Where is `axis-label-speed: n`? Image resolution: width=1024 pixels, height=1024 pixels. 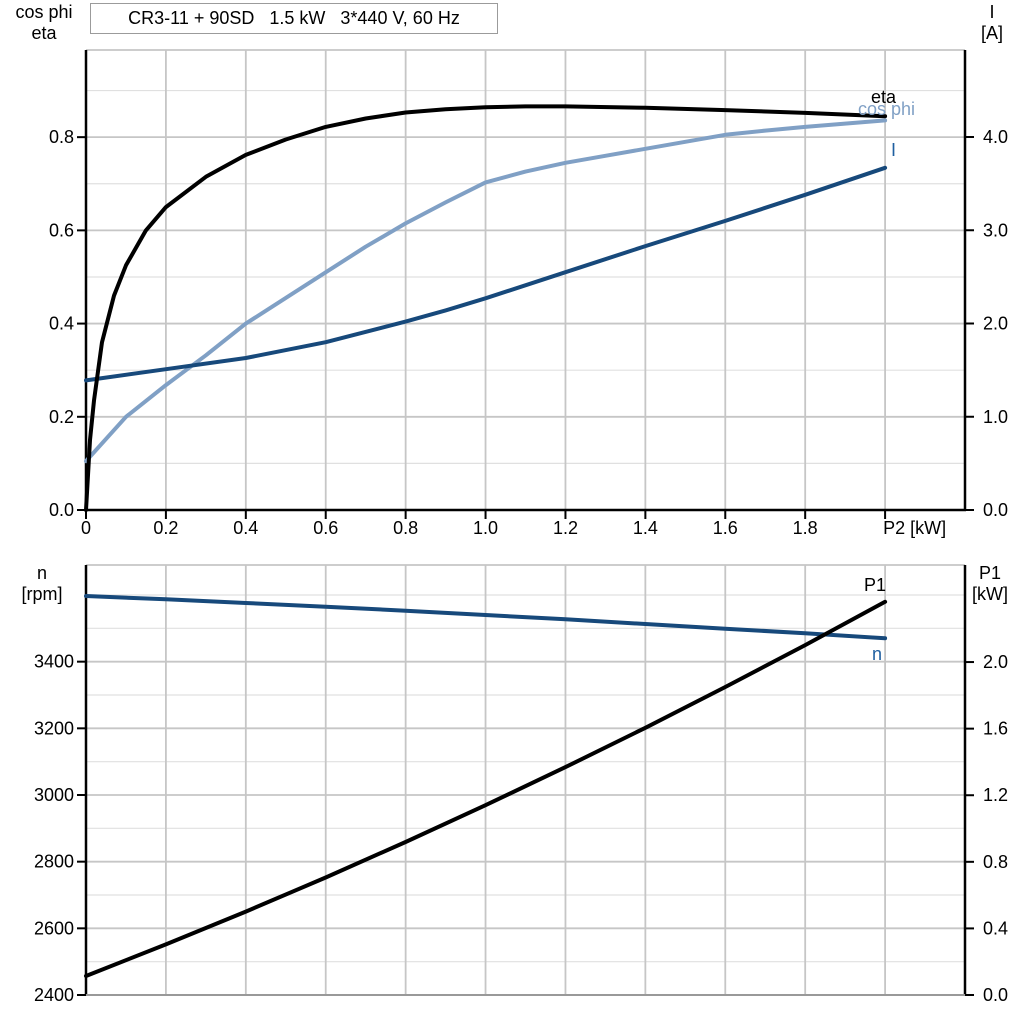 axis-label-speed: n is located at coordinates (41, 573).